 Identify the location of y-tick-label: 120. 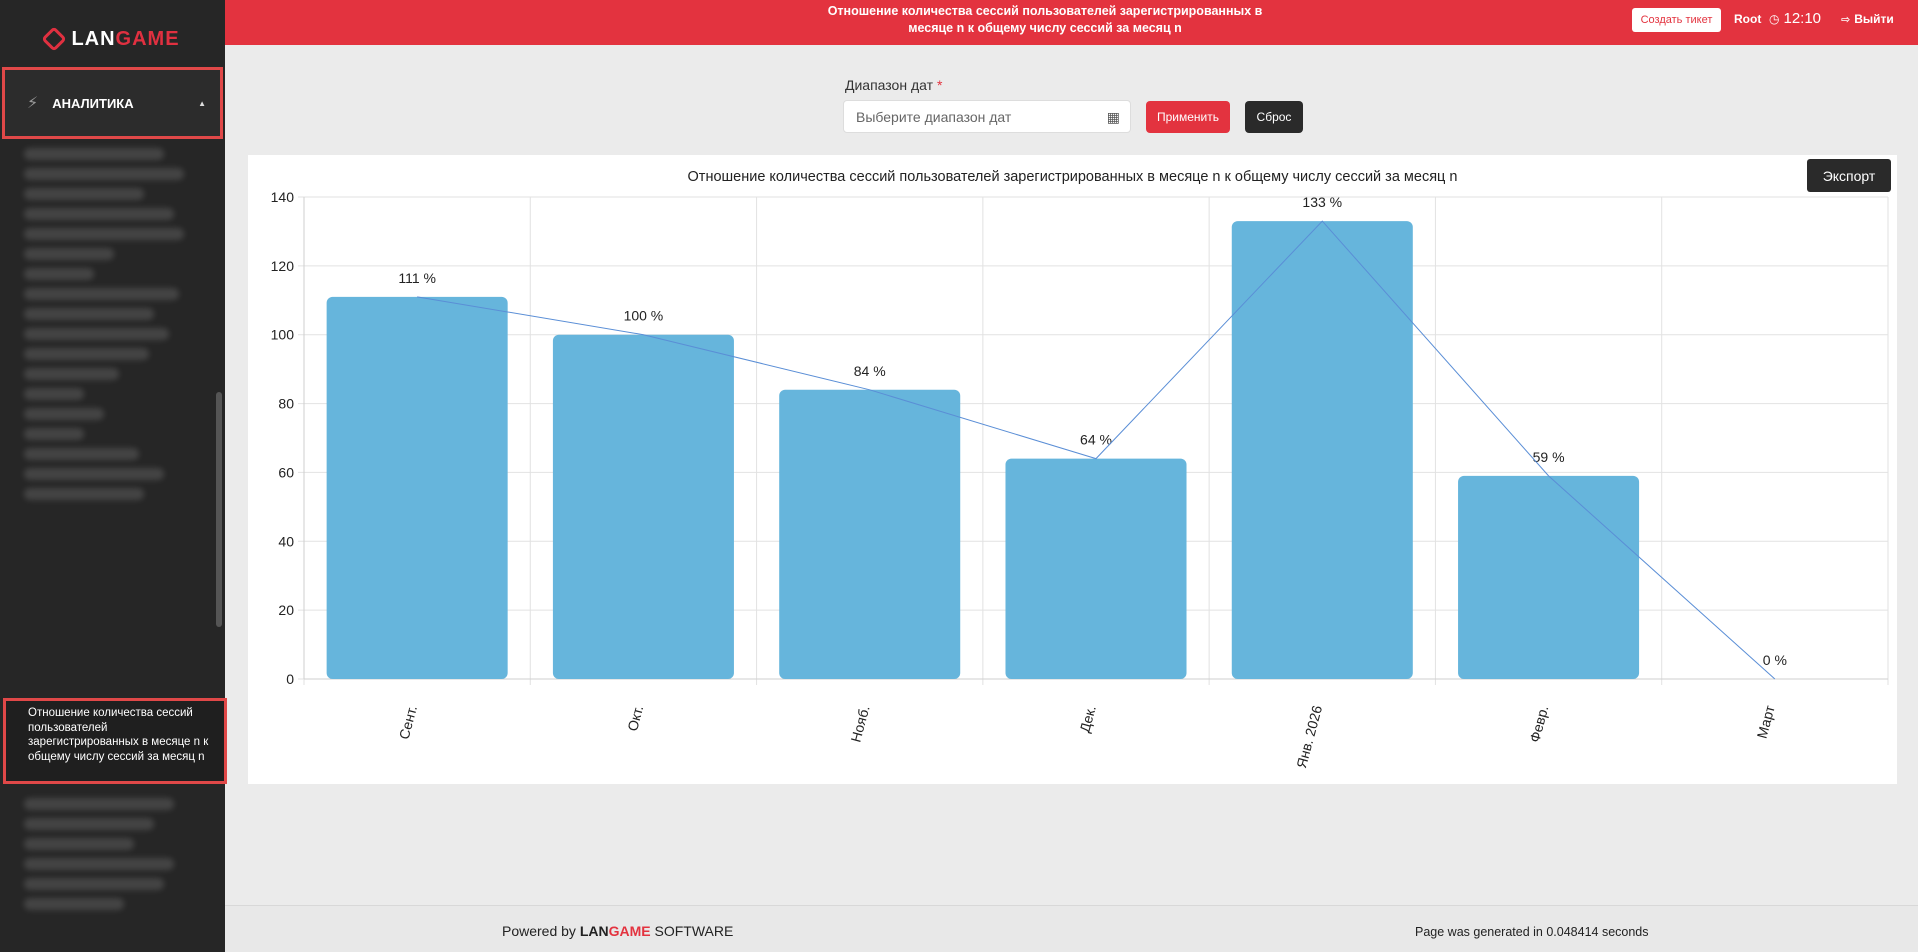
(283, 266).